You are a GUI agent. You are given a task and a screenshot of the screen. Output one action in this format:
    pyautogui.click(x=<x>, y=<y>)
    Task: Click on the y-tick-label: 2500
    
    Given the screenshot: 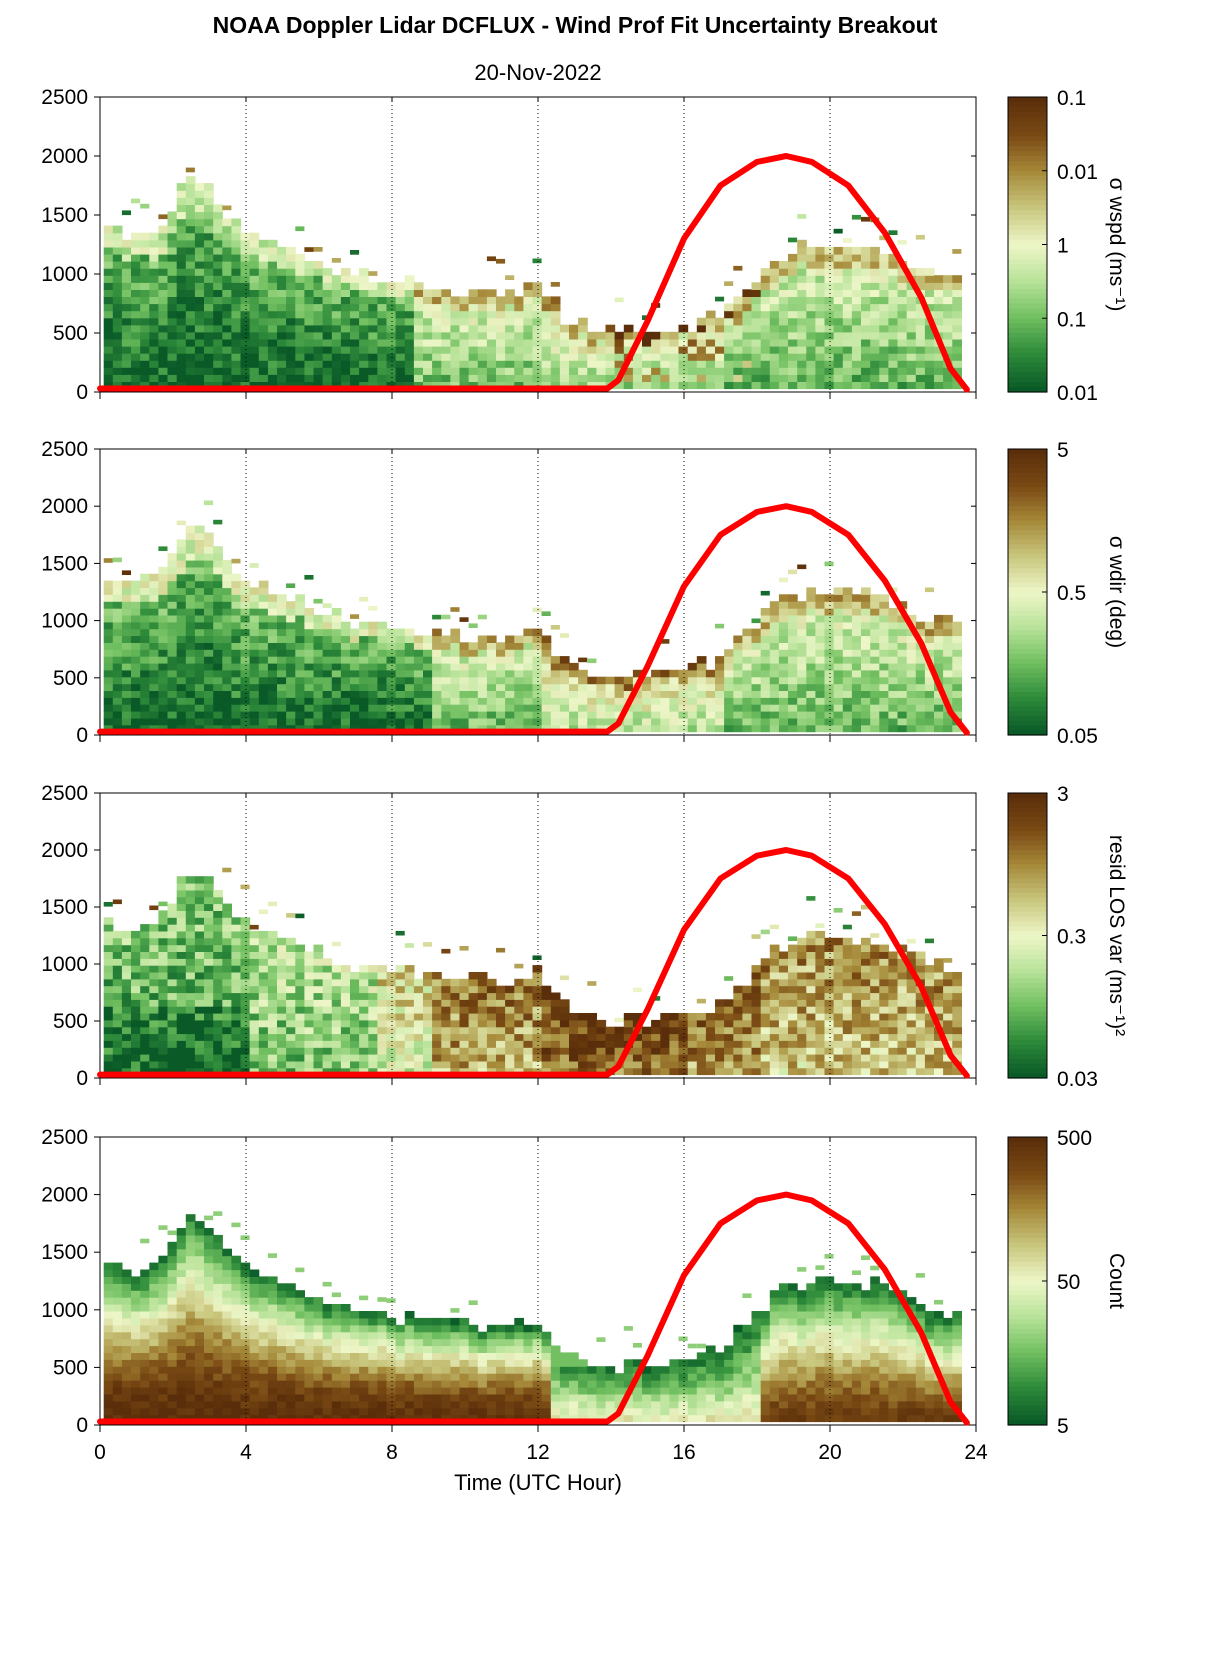 What is the action you would take?
    pyautogui.click(x=64, y=449)
    